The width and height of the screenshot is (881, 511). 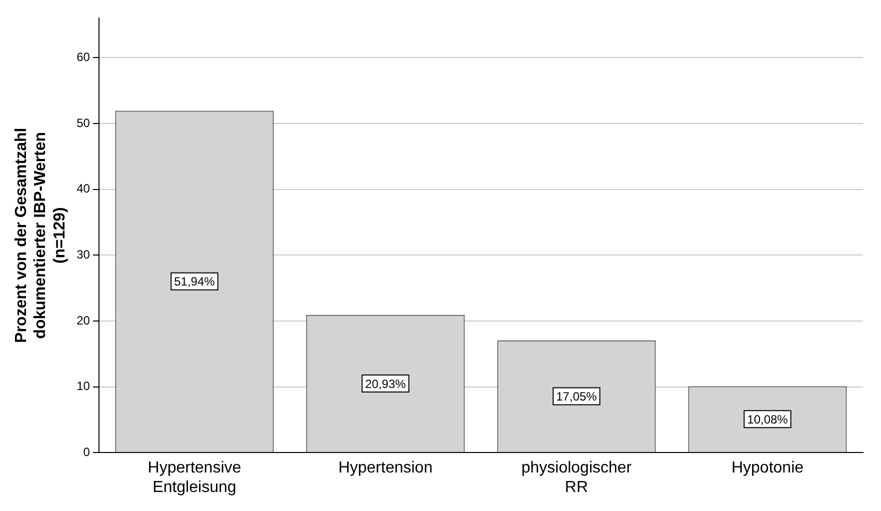 I want to click on y-tick-label: 0, so click(x=86, y=451).